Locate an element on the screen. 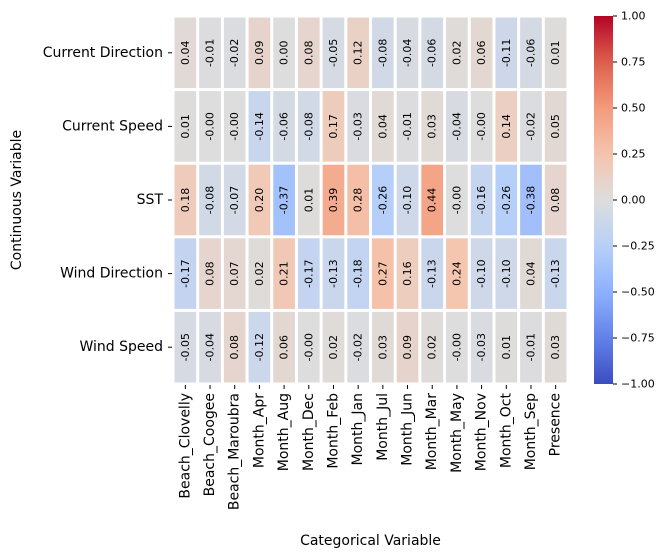 The width and height of the screenshot is (670, 558). cell-value-label: -0.01 is located at coordinates (407, 126).